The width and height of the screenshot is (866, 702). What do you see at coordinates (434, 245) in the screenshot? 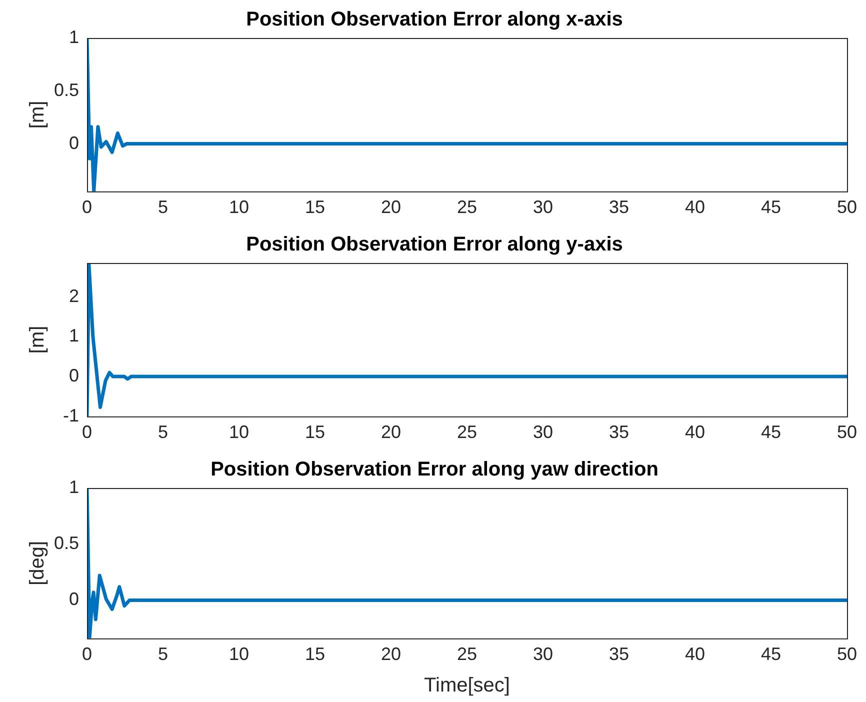
I see `chart-title: Position Observation Error along y-axis` at bounding box center [434, 245].